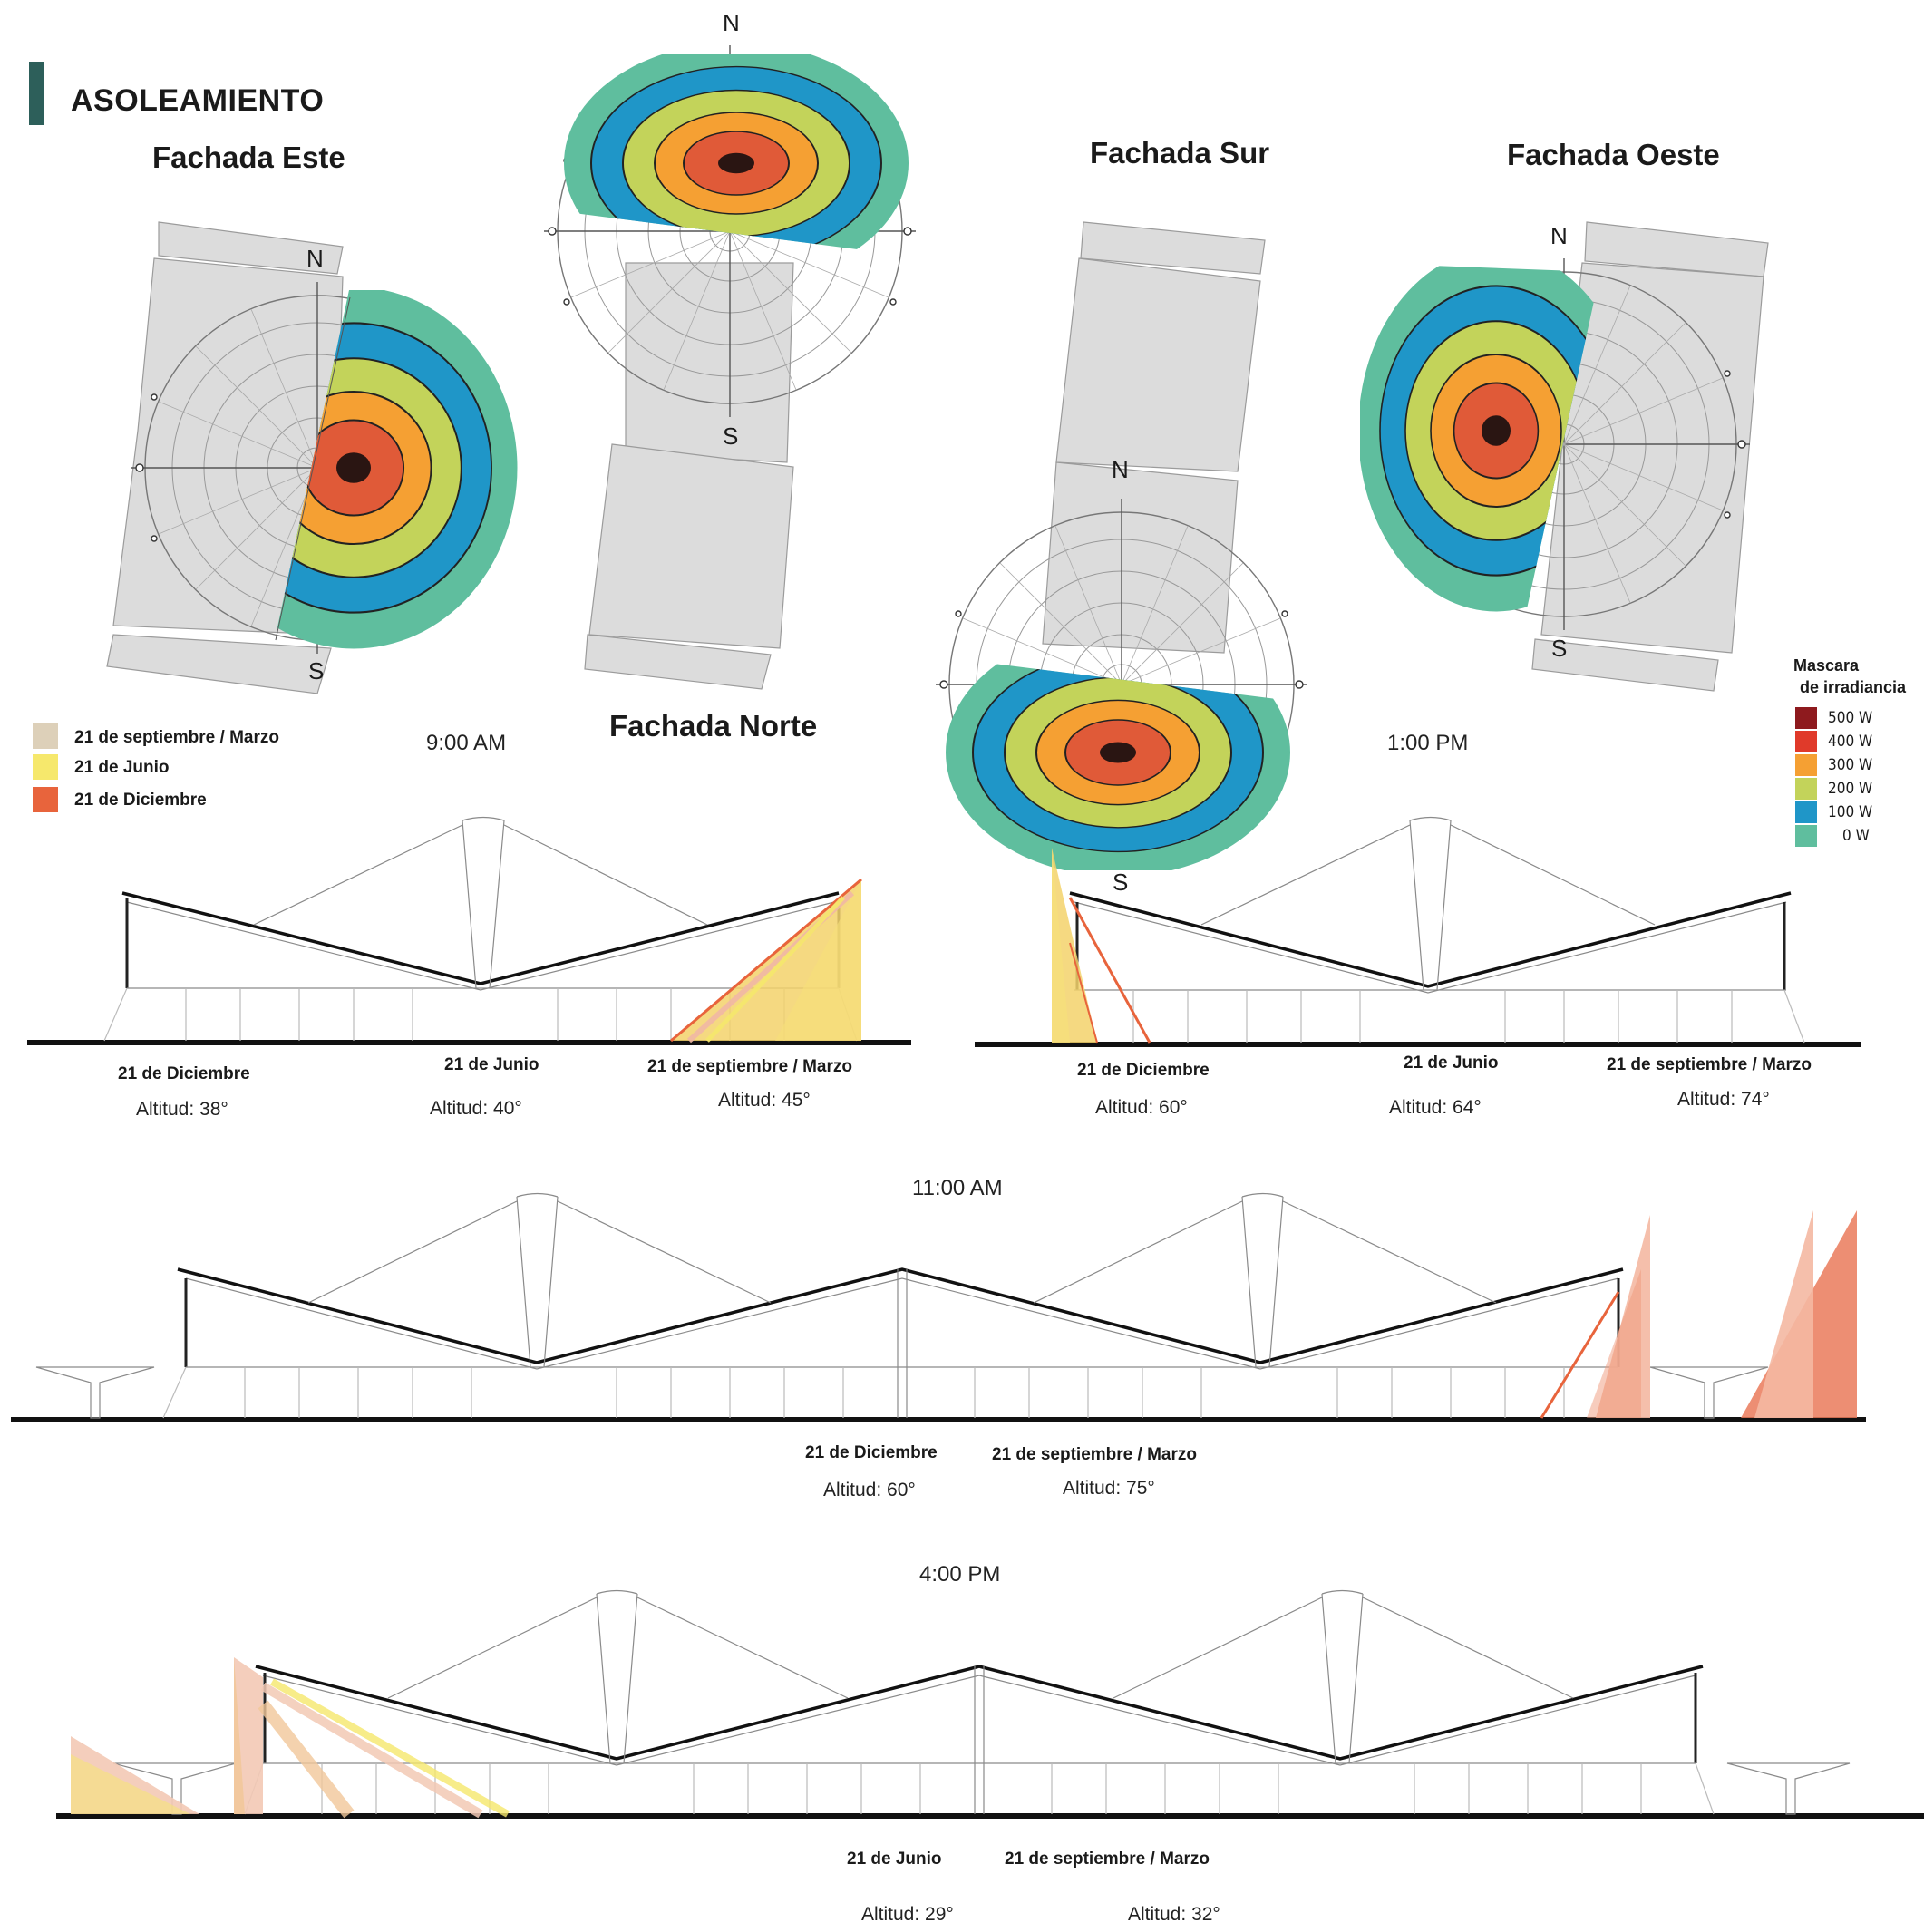 This screenshot has width=1924, height=1932. What do you see at coordinates (1559, 648) in the screenshot?
I see `compass-s-oeste: S` at bounding box center [1559, 648].